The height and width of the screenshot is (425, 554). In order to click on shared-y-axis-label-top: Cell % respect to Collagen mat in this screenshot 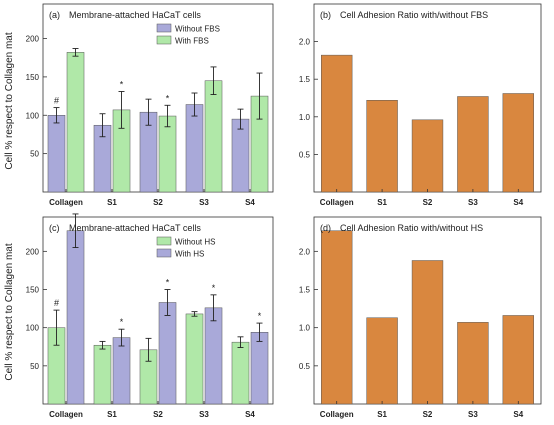, I will do `click(9, 101)`.